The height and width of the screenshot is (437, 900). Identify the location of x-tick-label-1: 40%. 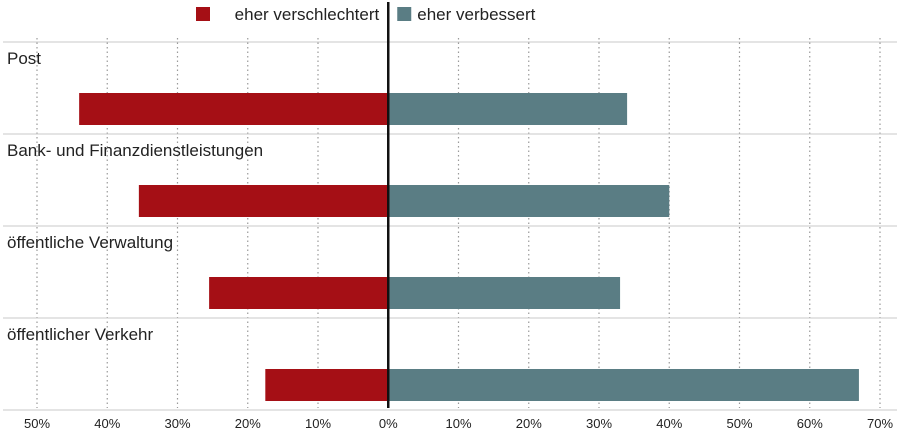
(107, 423).